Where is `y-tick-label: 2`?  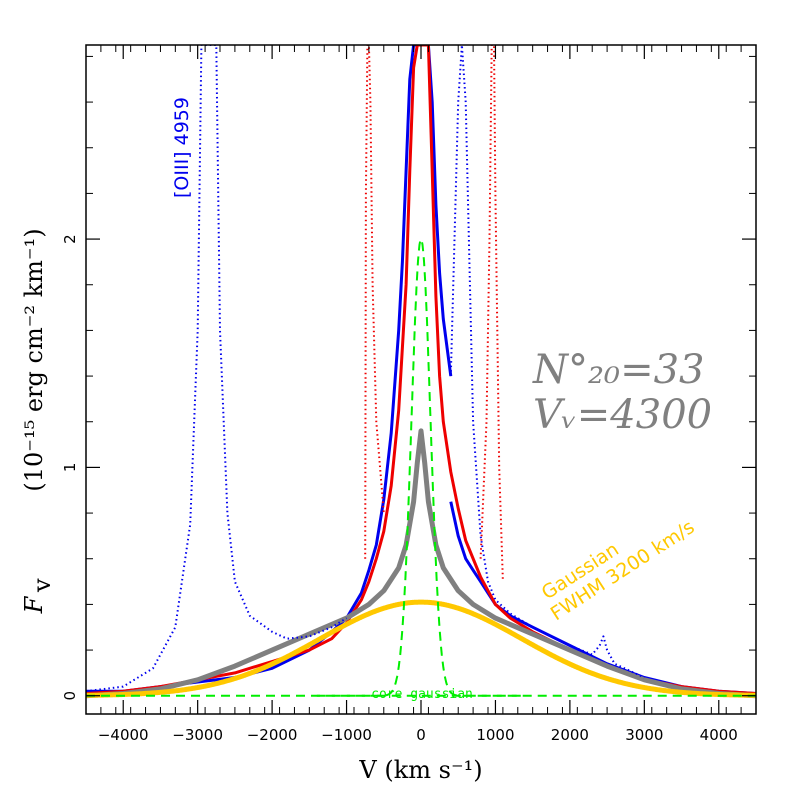
y-tick-label: 2 is located at coordinates (70, 239).